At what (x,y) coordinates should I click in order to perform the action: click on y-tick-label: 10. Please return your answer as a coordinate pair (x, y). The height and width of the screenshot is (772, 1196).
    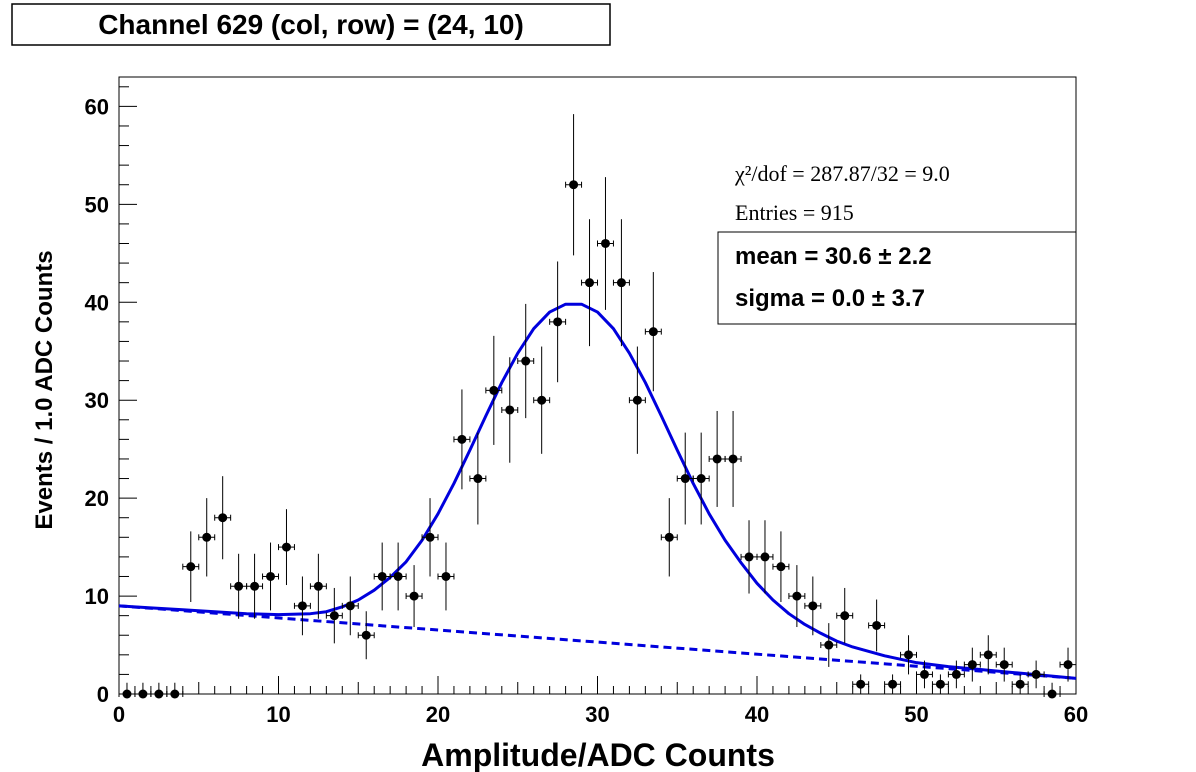
    Looking at the image, I should click on (97, 596).